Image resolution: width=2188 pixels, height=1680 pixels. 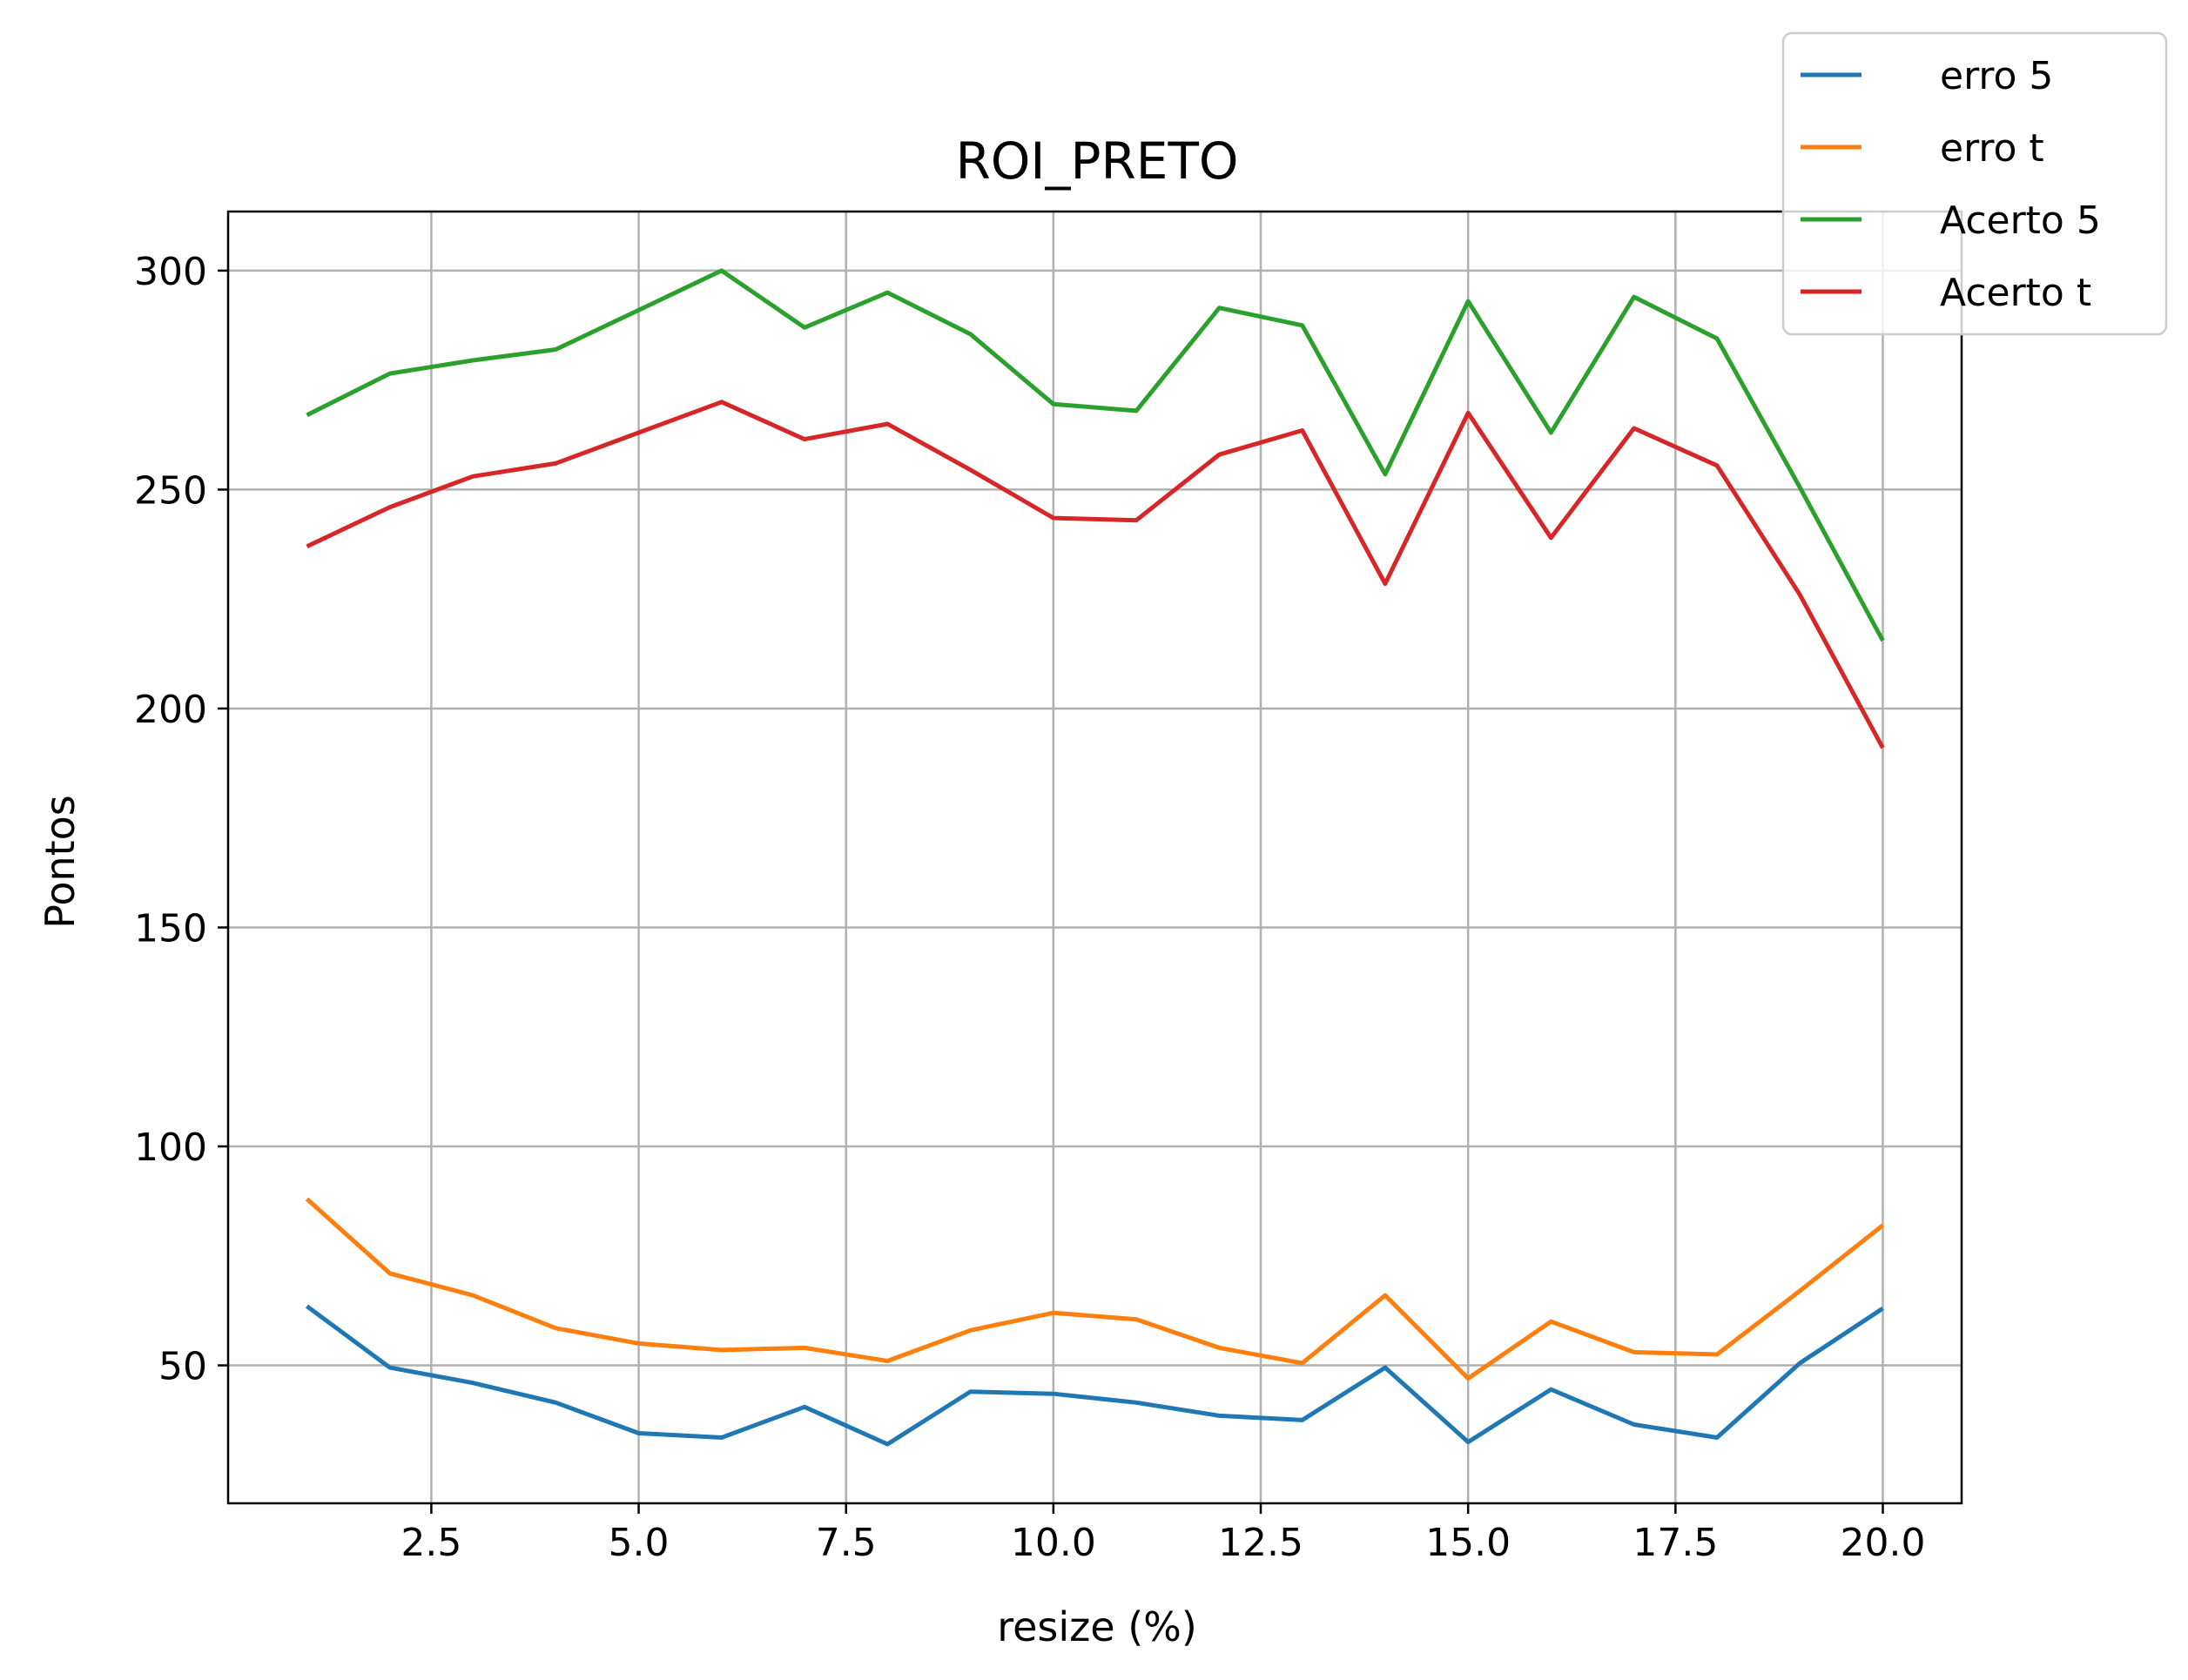 I want to click on legend-label-erro-t: erro t, so click(x=1992, y=148).